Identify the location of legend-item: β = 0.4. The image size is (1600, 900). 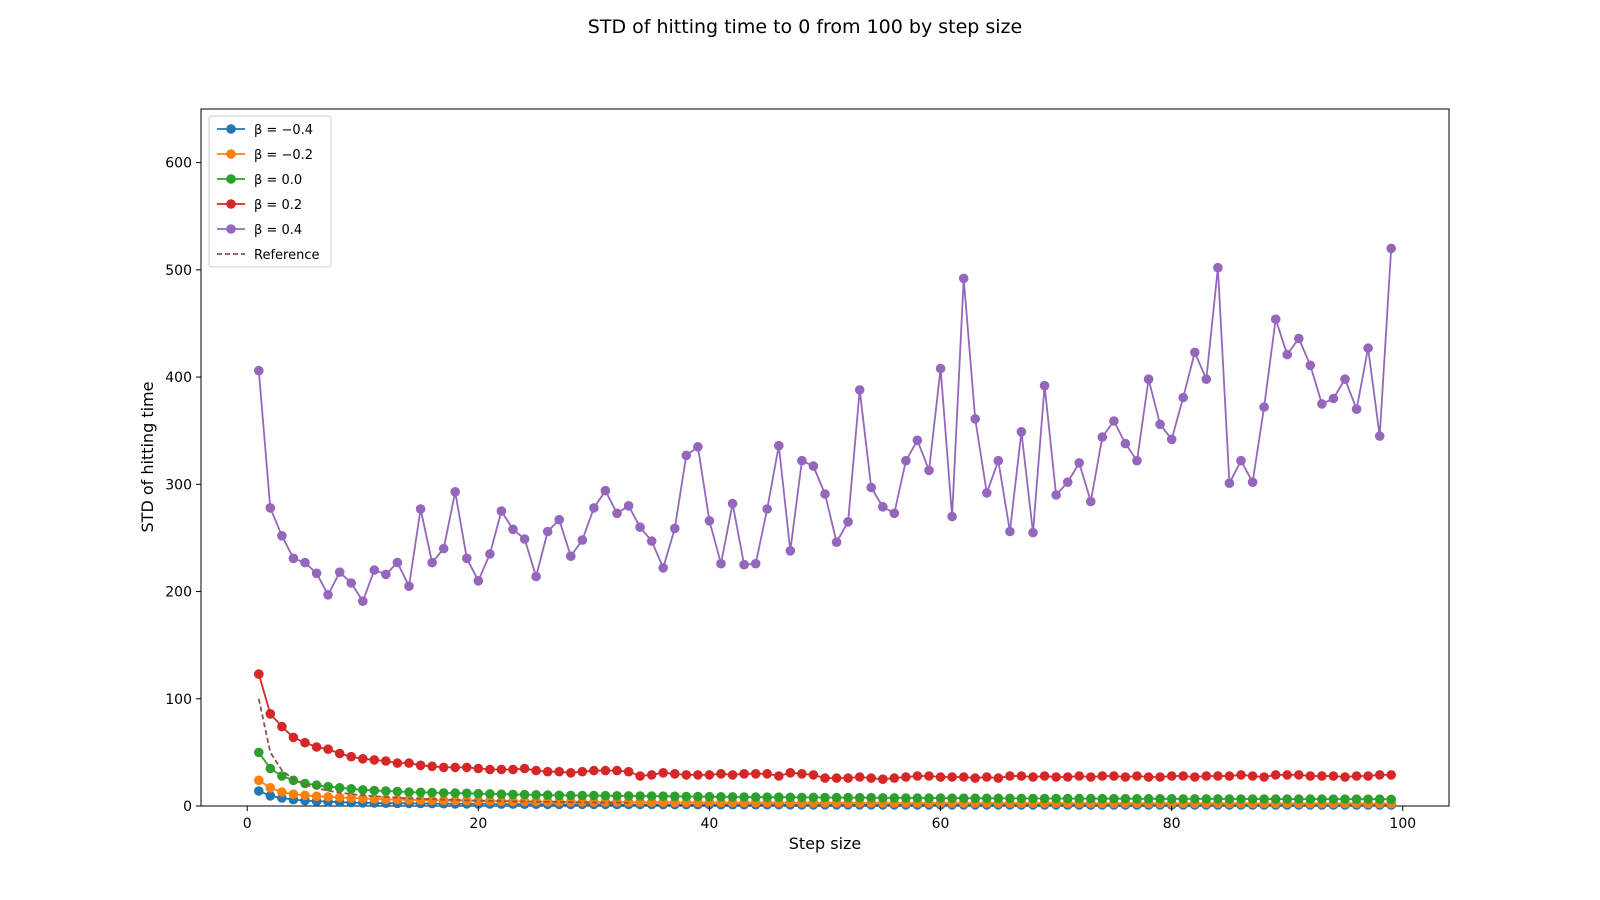
(259, 230).